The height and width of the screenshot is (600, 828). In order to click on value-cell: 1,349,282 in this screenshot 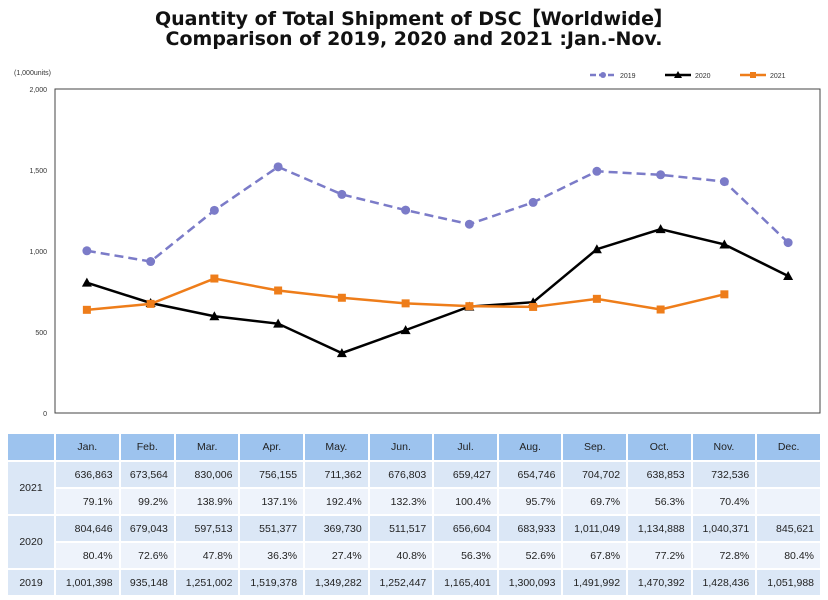, I will do `click(336, 582)`.